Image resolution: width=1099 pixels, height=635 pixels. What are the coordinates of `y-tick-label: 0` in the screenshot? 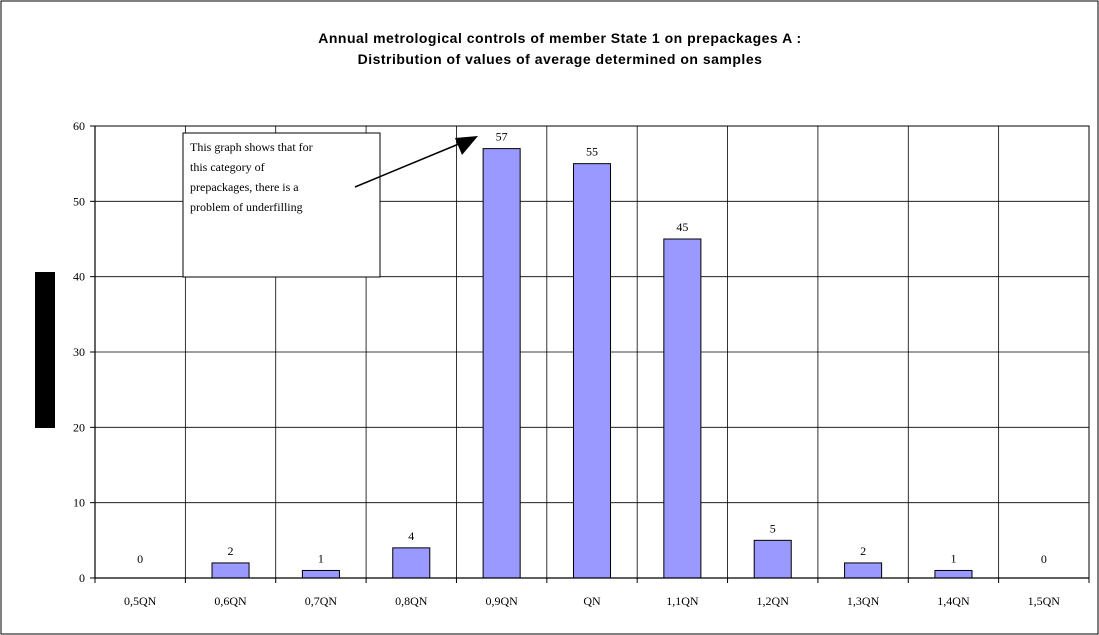 It's located at (82, 578).